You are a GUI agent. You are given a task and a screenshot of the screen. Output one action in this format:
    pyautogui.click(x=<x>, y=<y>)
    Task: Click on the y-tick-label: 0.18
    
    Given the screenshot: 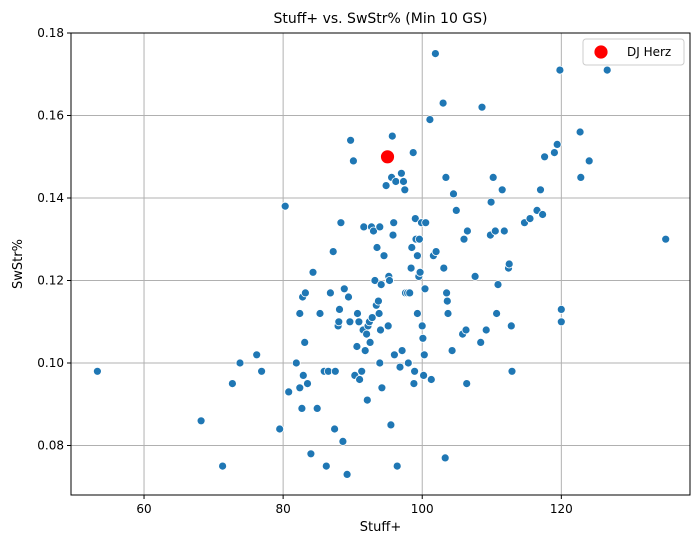 What is the action you would take?
    pyautogui.click(x=50, y=33)
    